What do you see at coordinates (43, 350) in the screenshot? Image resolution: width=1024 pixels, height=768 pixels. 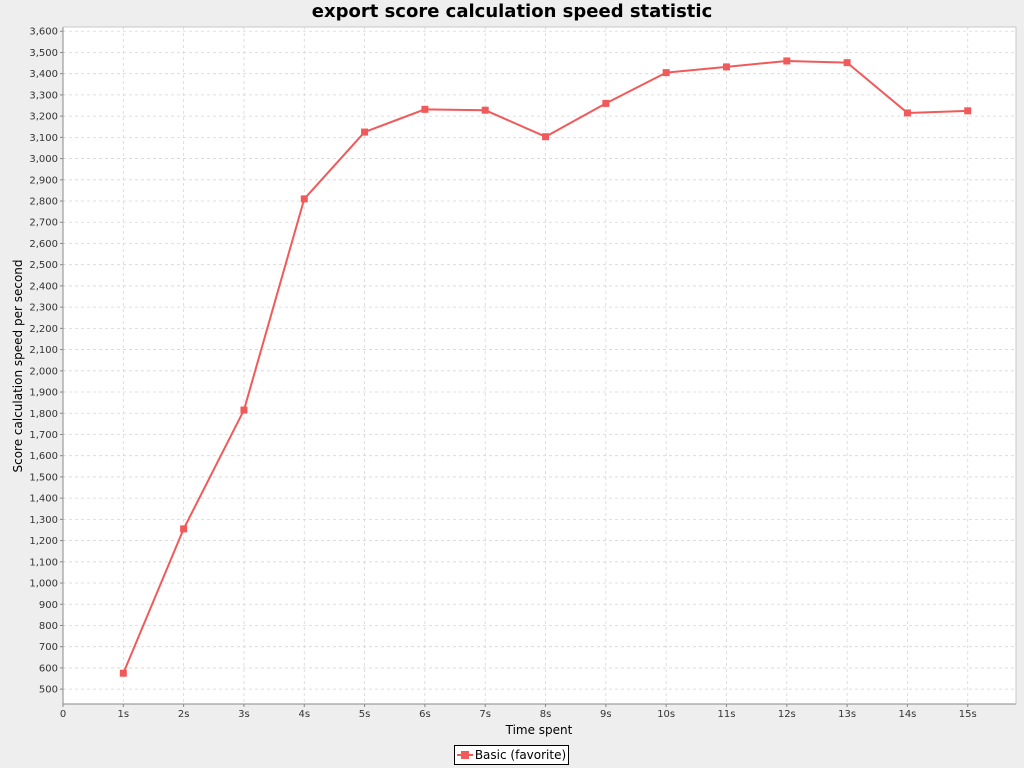 I see `y-tick-label: 2,100` at bounding box center [43, 350].